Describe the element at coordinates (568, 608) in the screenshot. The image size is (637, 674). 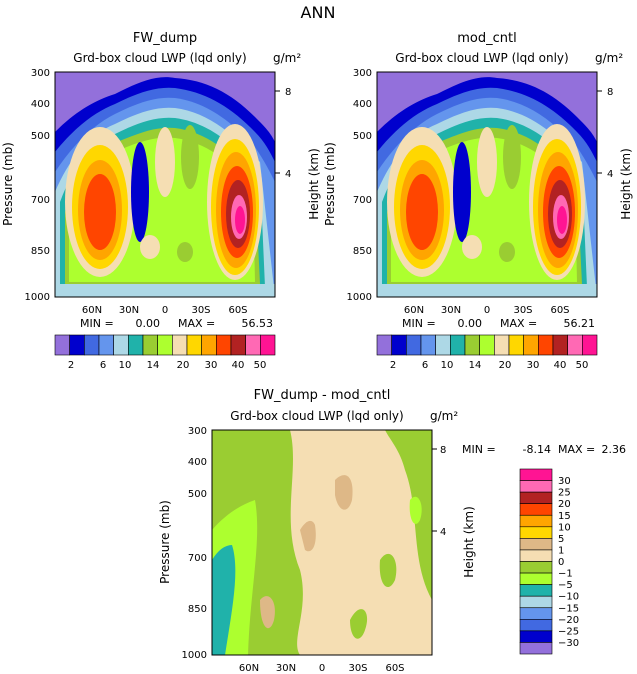
I see `colorbar-label: −15` at that location.